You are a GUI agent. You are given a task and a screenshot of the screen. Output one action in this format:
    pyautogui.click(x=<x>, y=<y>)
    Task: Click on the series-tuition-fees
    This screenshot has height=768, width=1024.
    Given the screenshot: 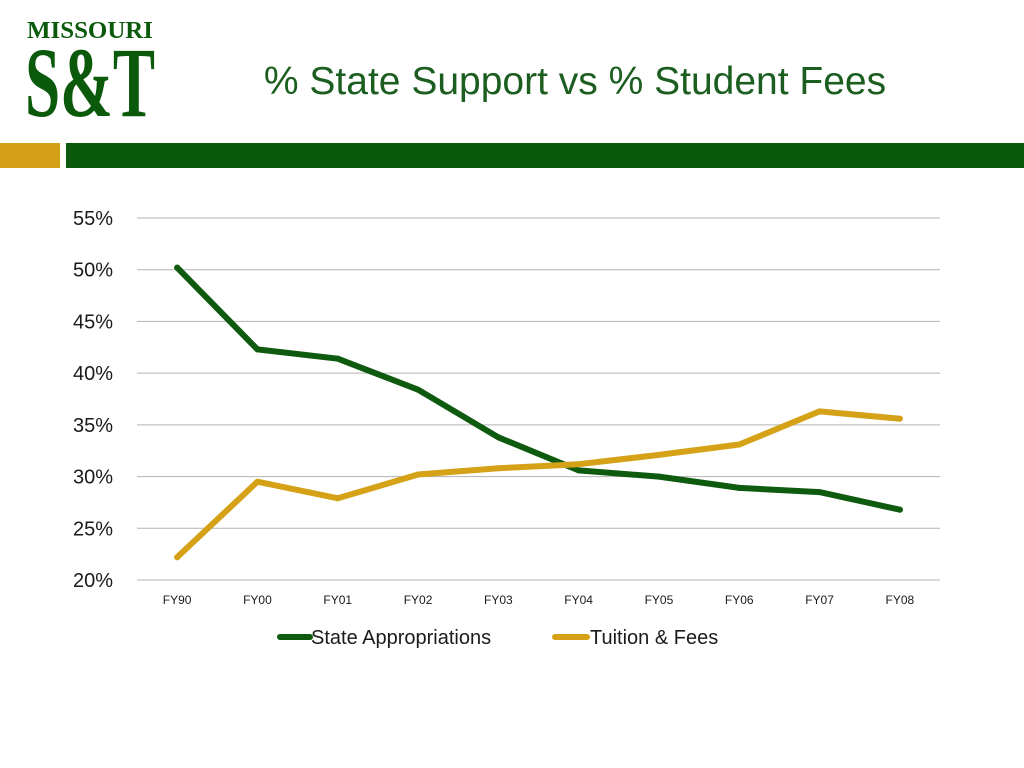 What is the action you would take?
    pyautogui.click(x=538, y=484)
    